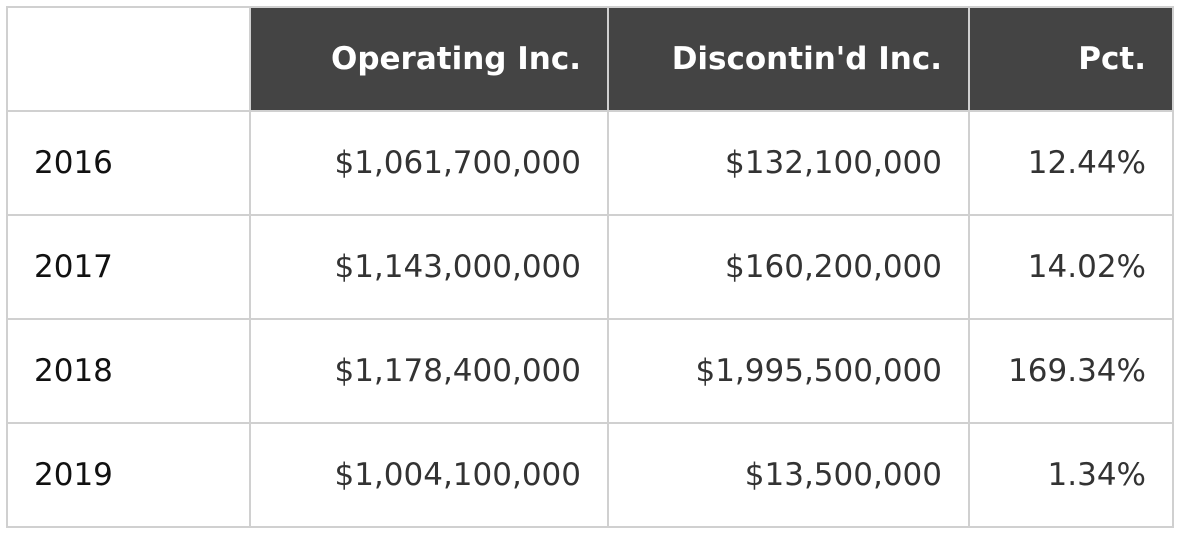 Image resolution: width=1179 pixels, height=551 pixels. I want to click on year-cell: 2018, so click(128, 371).